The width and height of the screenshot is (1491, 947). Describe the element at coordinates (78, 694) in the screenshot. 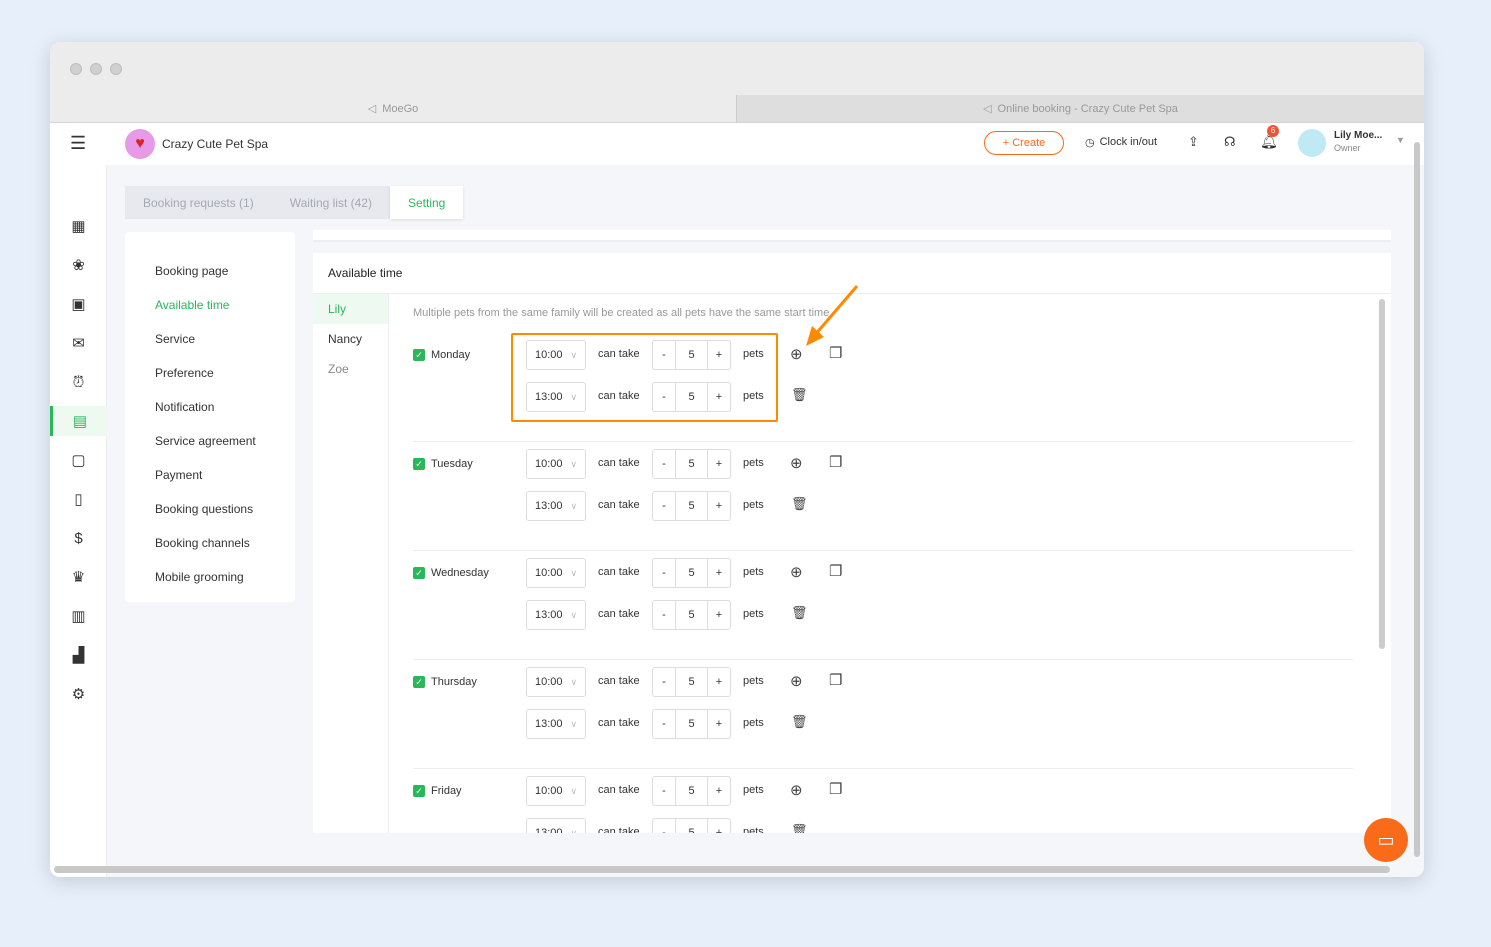

I see `settings-icon: ⚙` at that location.